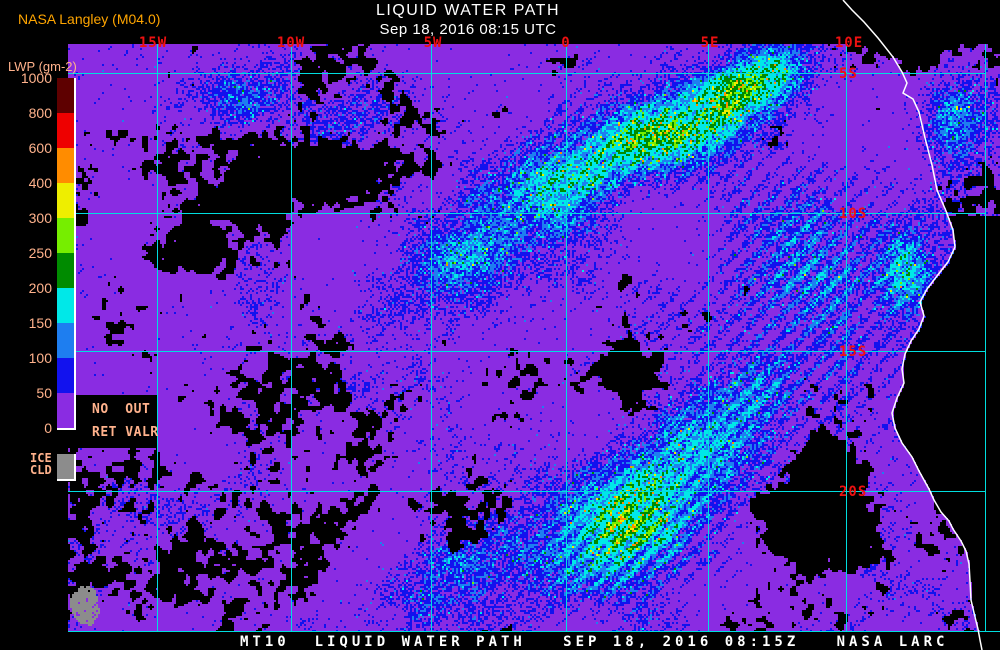 This screenshot has width=1000, height=650. I want to click on lat-label: 15S, so click(853, 352).